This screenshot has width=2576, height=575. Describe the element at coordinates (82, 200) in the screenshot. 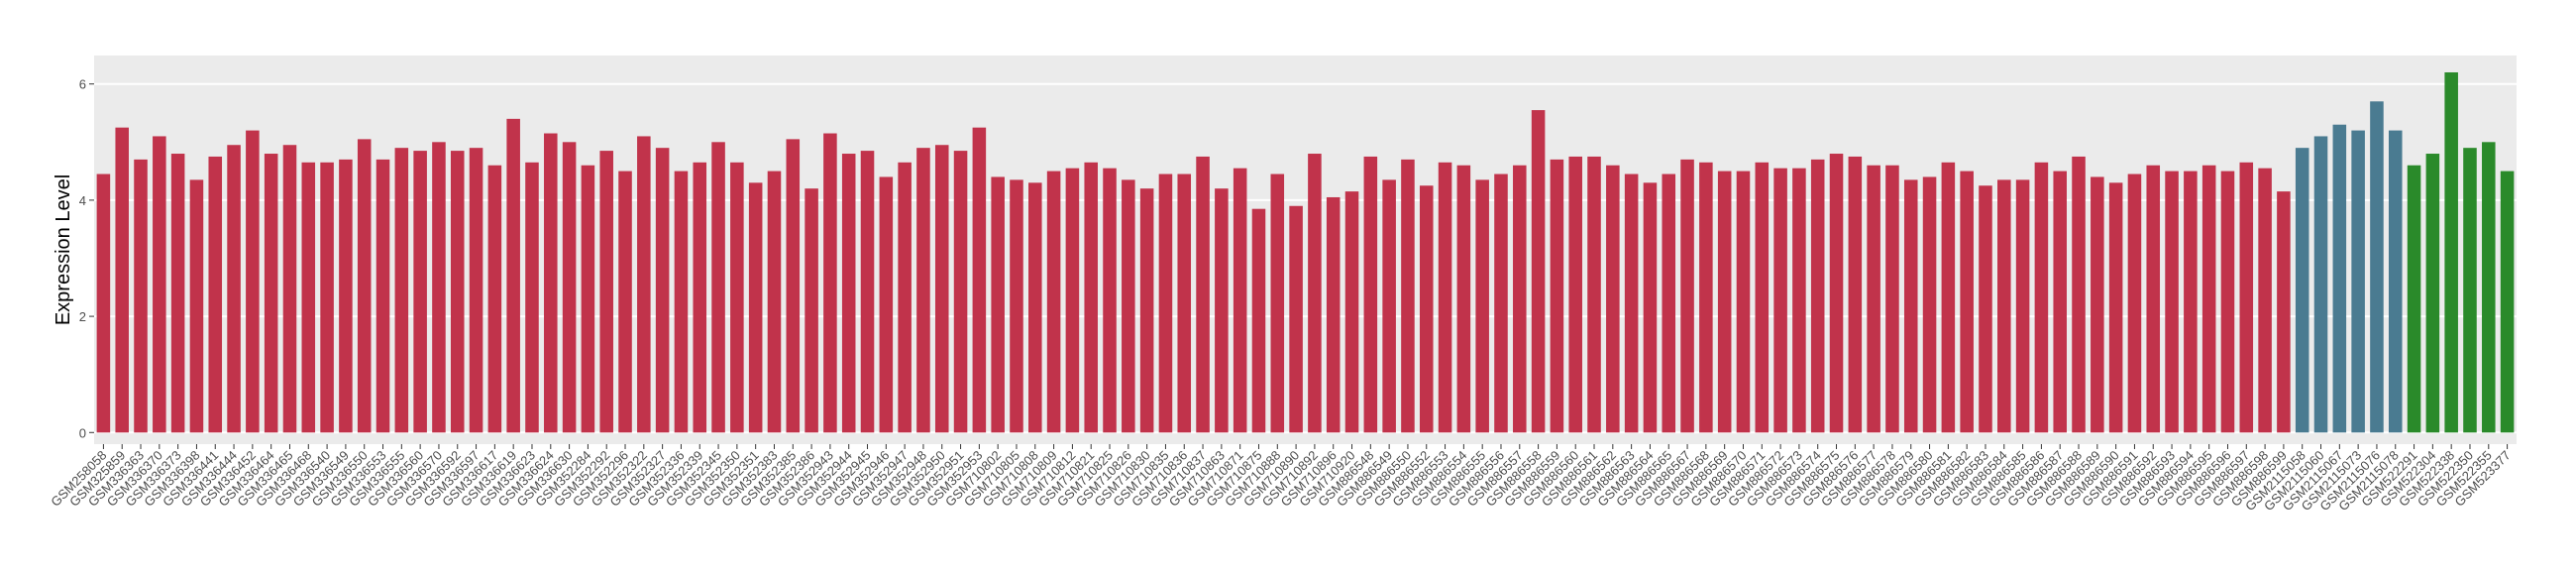

I see `y-tick-label: 4` at that location.